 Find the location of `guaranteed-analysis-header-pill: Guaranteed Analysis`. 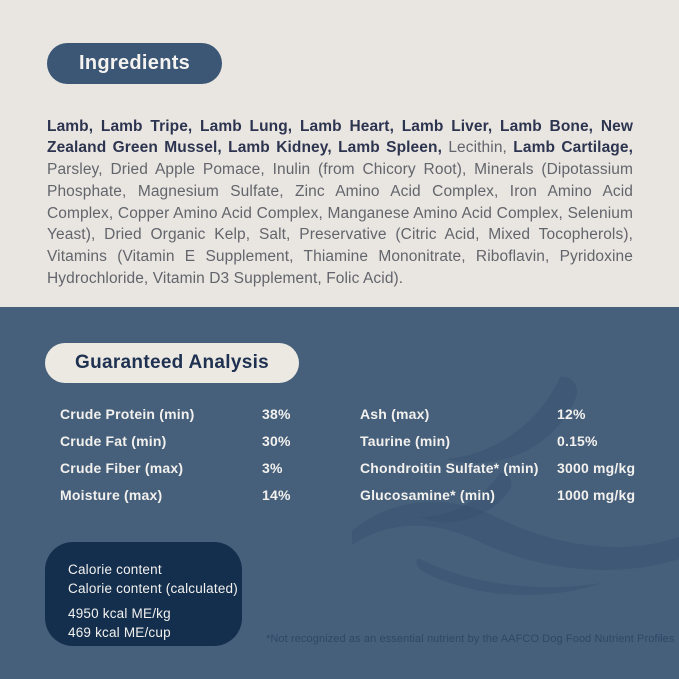

guaranteed-analysis-header-pill: Guaranteed Analysis is located at coordinates (172, 363).